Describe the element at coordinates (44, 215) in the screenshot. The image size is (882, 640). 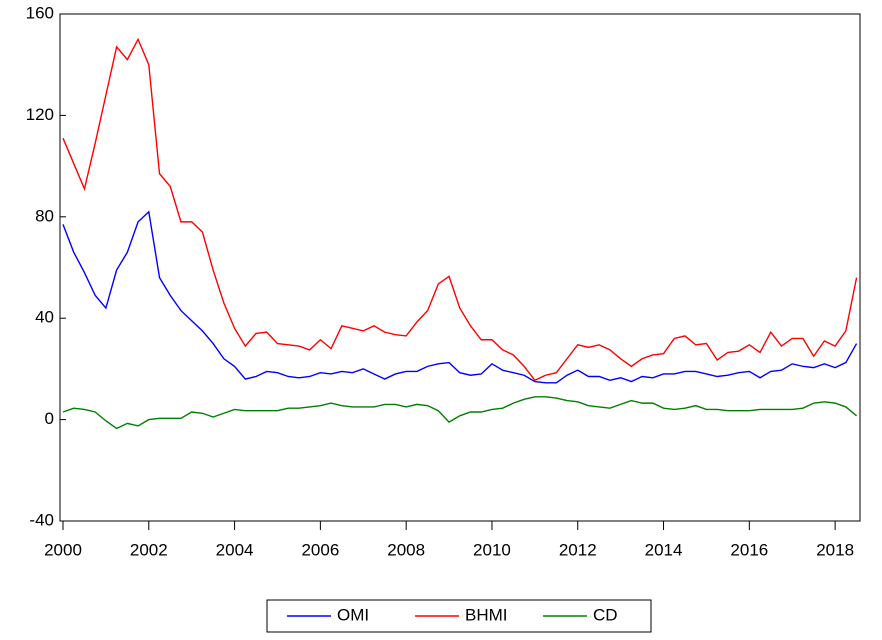
I see `y-tick-label: 80` at that location.